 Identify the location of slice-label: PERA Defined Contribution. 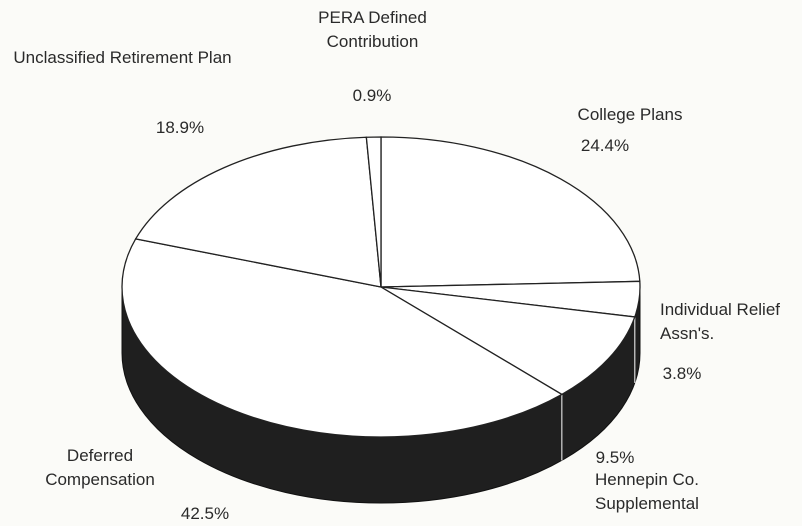
(372, 29).